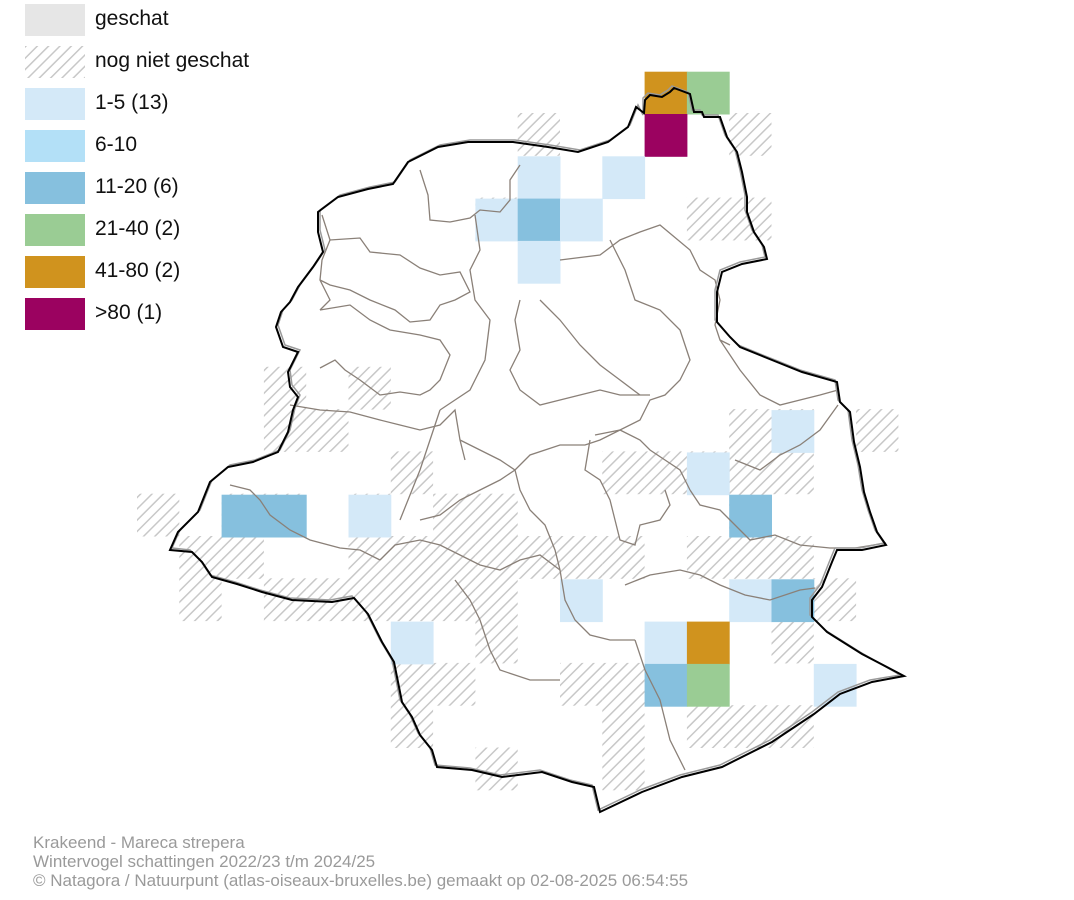 This screenshot has width=1074, height=900. What do you see at coordinates (138, 228) in the screenshot?
I see `legend-label: 21-40 (2)` at bounding box center [138, 228].